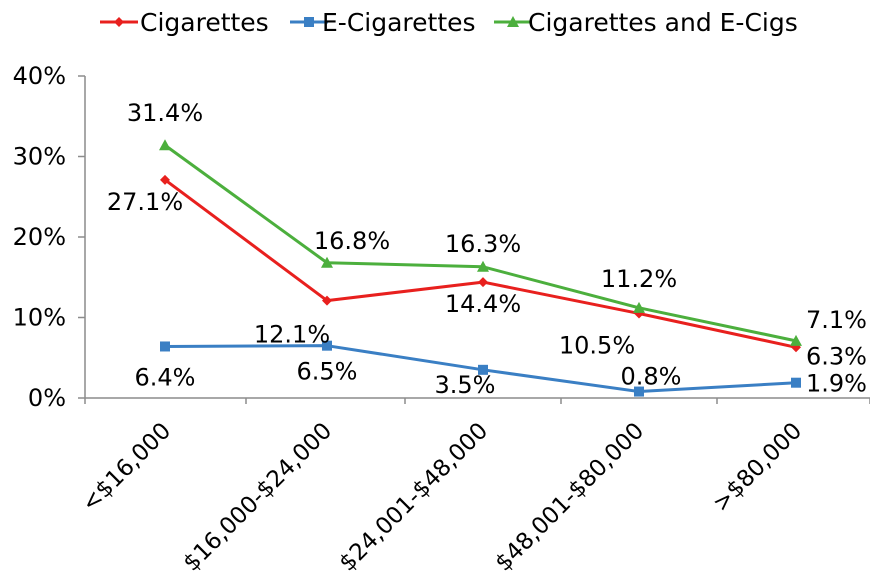 Image resolution: width=870 pixels, height=580 pixels. Describe the element at coordinates (39, 76) in the screenshot. I see `y-tick-label: 40%` at that location.